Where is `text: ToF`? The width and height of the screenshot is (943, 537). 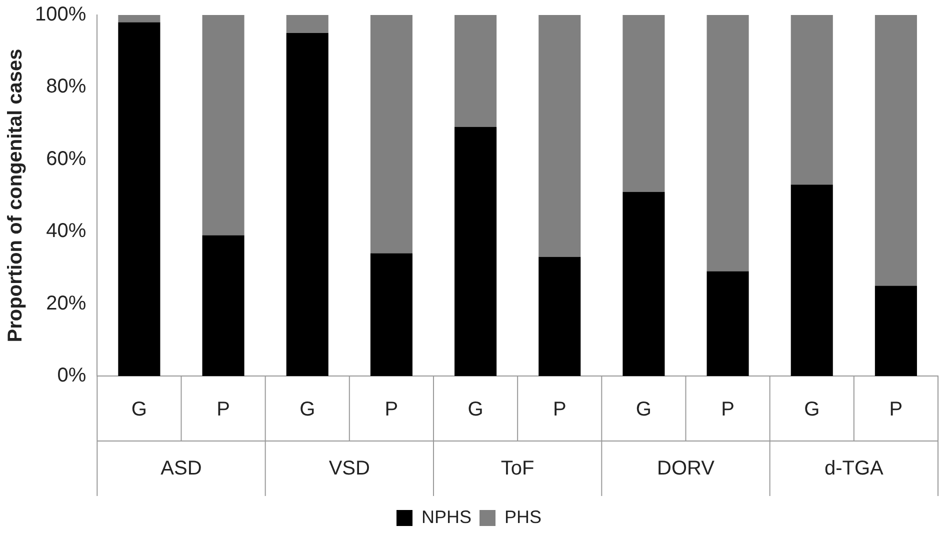 text: ToF is located at coordinates (517, 469).